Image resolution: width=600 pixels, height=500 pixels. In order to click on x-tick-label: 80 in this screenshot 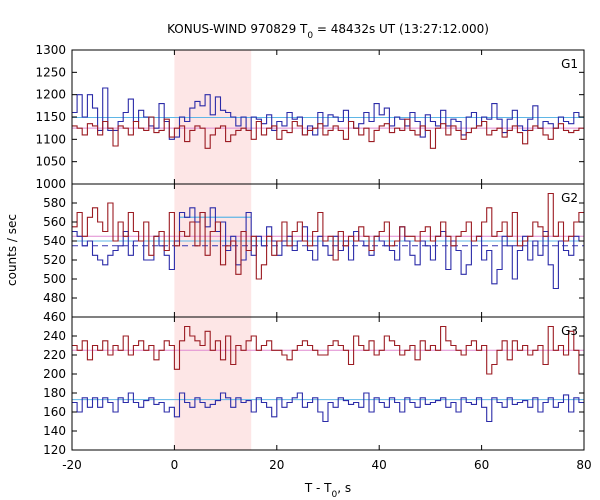, I will do `click(583, 465)`.